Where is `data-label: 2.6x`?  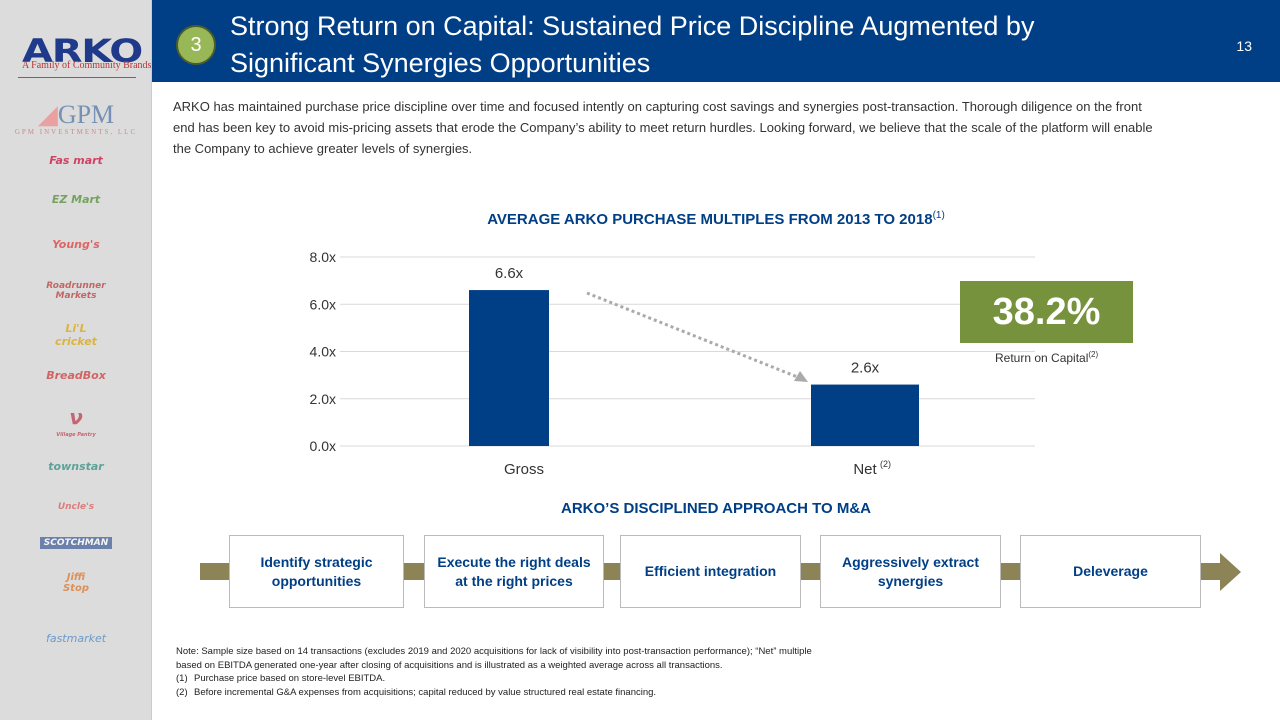 data-label: 2.6x is located at coordinates (865, 368).